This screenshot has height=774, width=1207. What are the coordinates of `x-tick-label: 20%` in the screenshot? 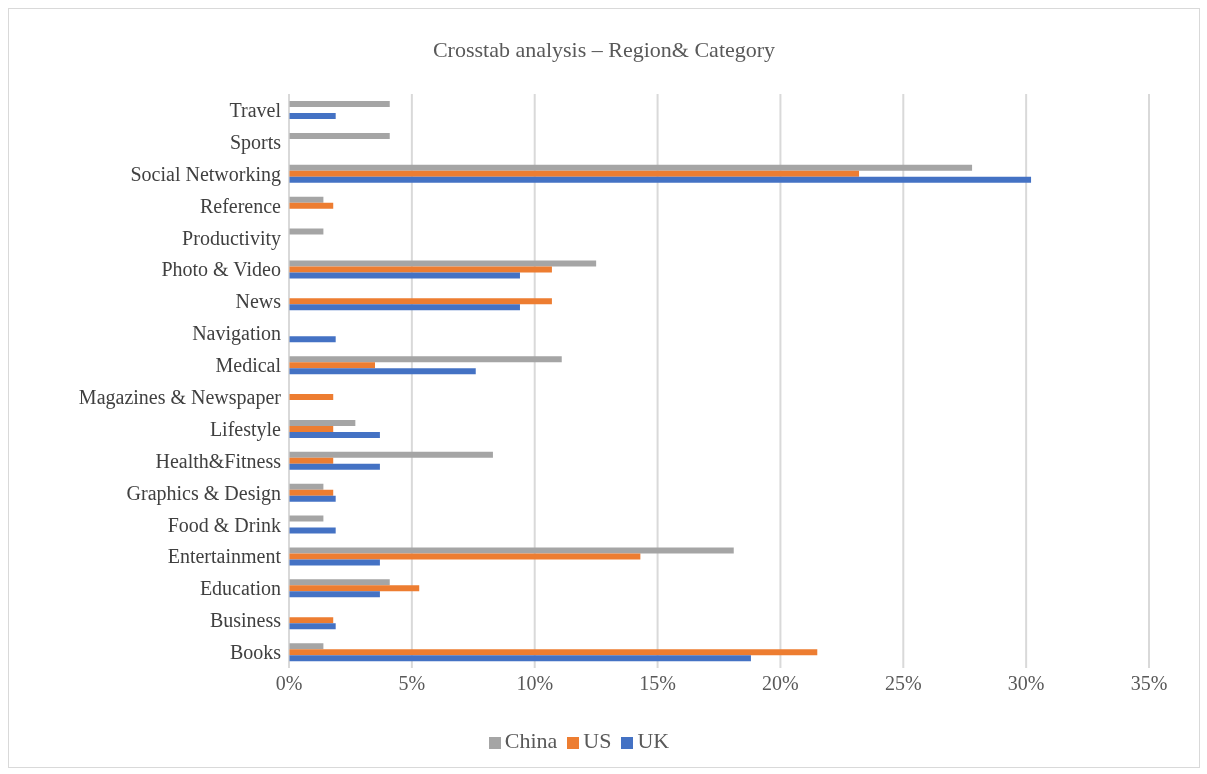 It's located at (780, 683).